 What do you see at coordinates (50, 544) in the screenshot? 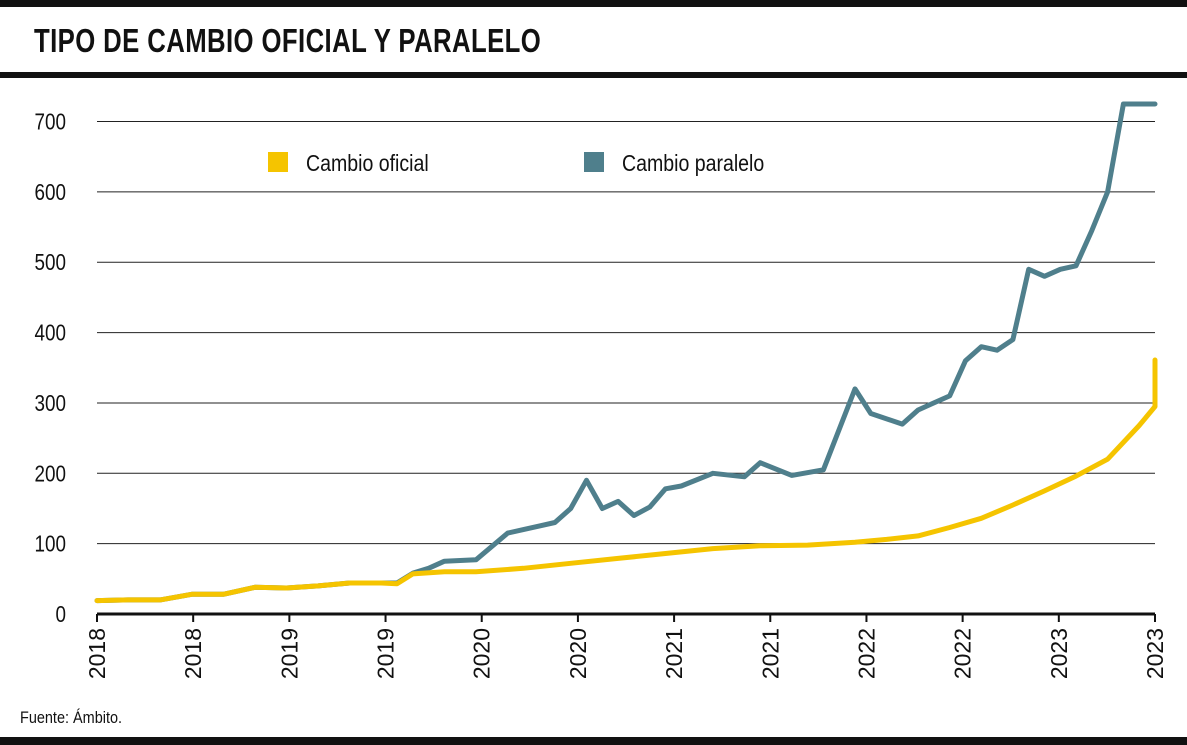
I see `y-tick-label: 100` at bounding box center [50, 544].